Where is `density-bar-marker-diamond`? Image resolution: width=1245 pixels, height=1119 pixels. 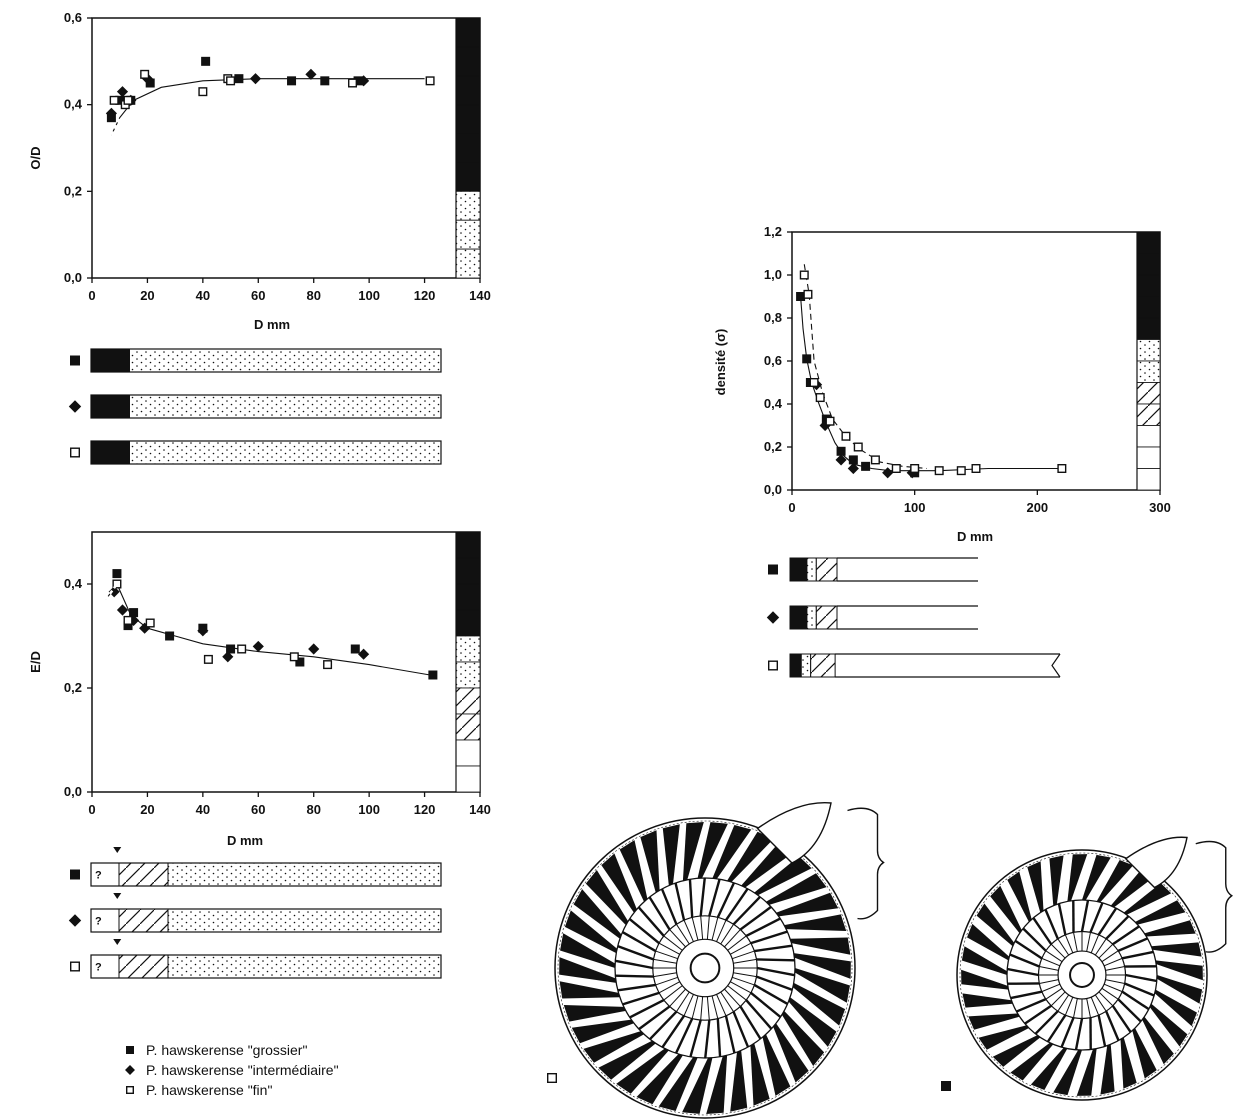
density-bar-marker-diamond is located at coordinates (773, 617).